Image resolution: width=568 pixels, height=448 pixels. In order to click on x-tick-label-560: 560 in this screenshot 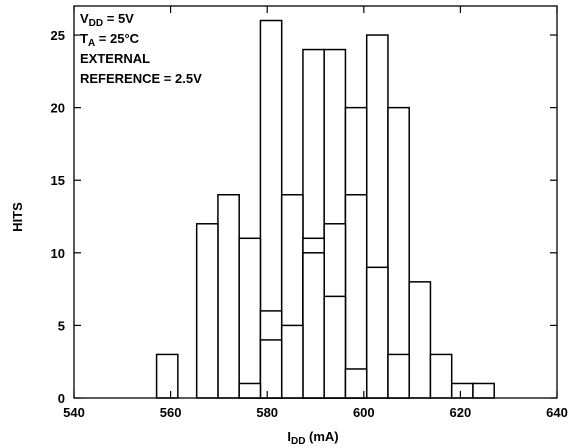, I will do `click(171, 412)`.